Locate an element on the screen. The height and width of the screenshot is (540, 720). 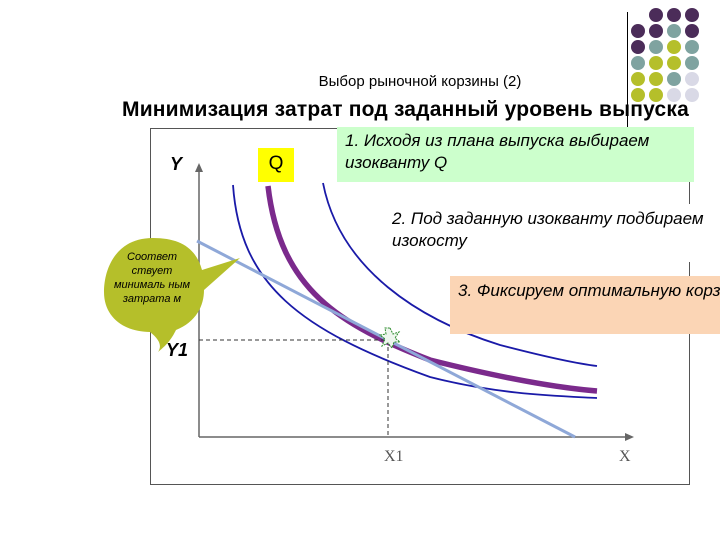
optimum-point is located at coordinates (390, 338).